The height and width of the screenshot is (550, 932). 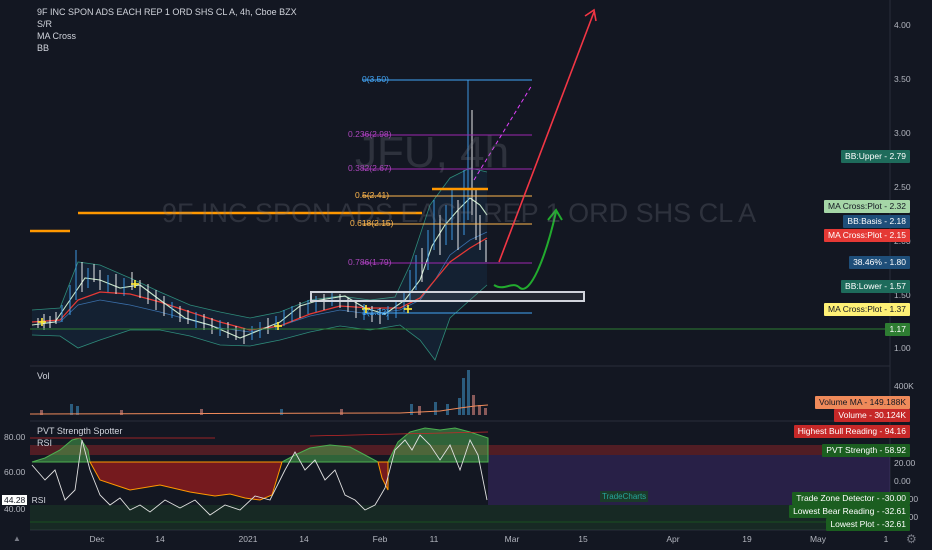 I want to click on fib-label: 0.618(2.15), so click(x=372, y=223).